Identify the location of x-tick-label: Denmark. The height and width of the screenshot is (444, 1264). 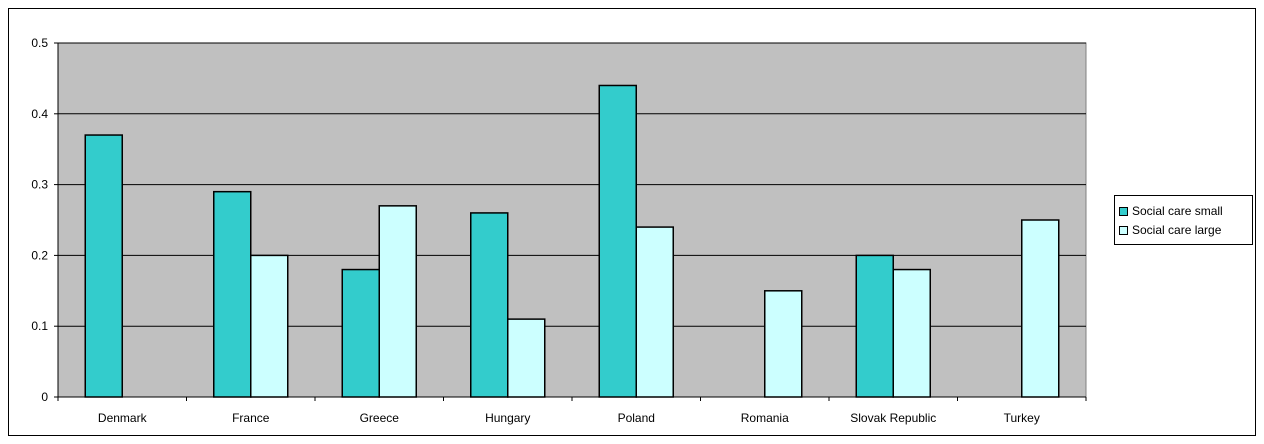
(123, 418).